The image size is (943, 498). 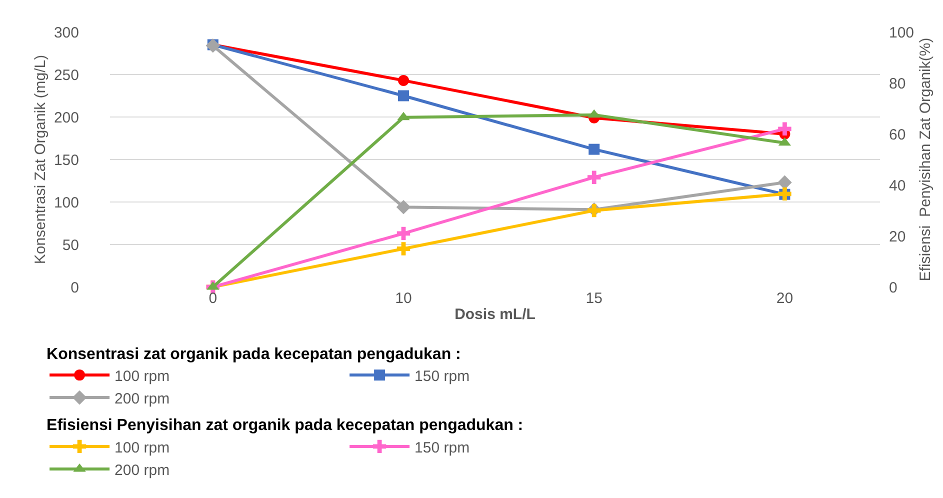 What do you see at coordinates (66, 117) in the screenshot?
I see `y-tick-label: 200` at bounding box center [66, 117].